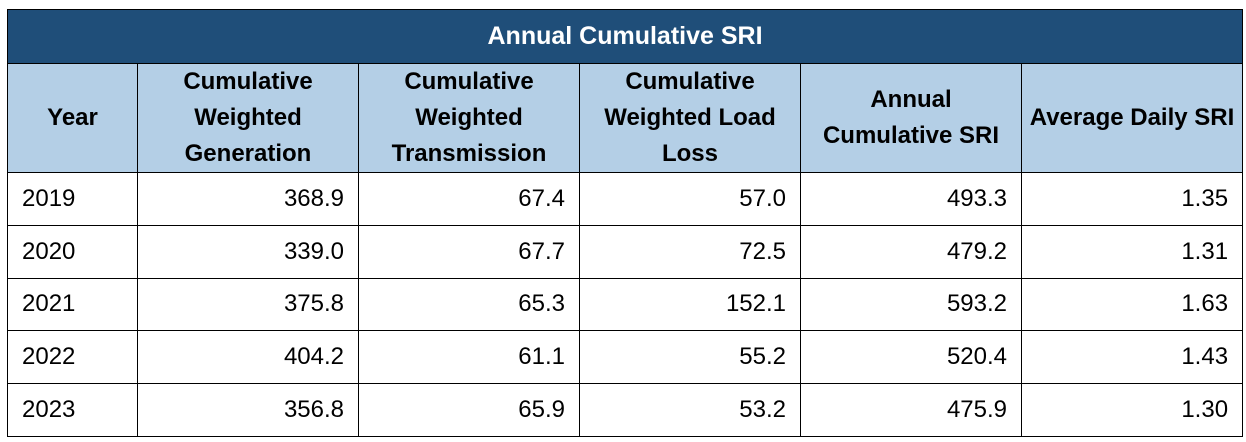  I want to click on year-cell: 2021, so click(72, 304).